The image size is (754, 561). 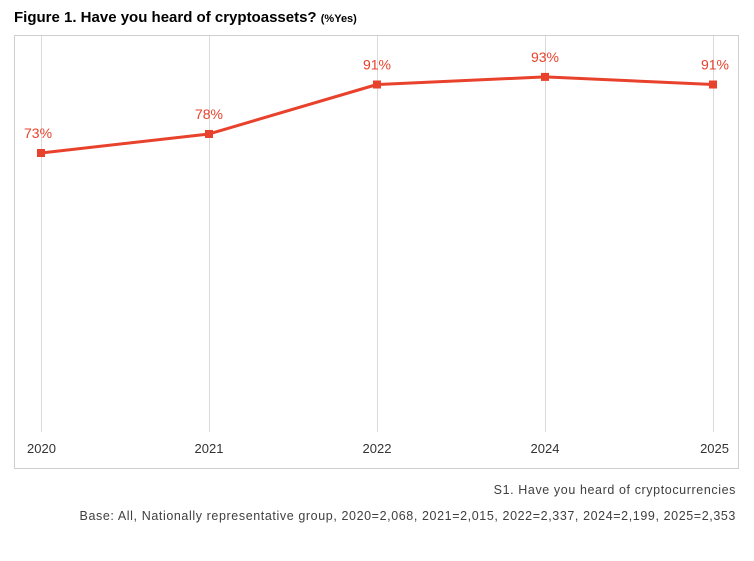 What do you see at coordinates (614, 490) in the screenshot?
I see `question-note: S1. Have you heard of cryptocurrencies` at bounding box center [614, 490].